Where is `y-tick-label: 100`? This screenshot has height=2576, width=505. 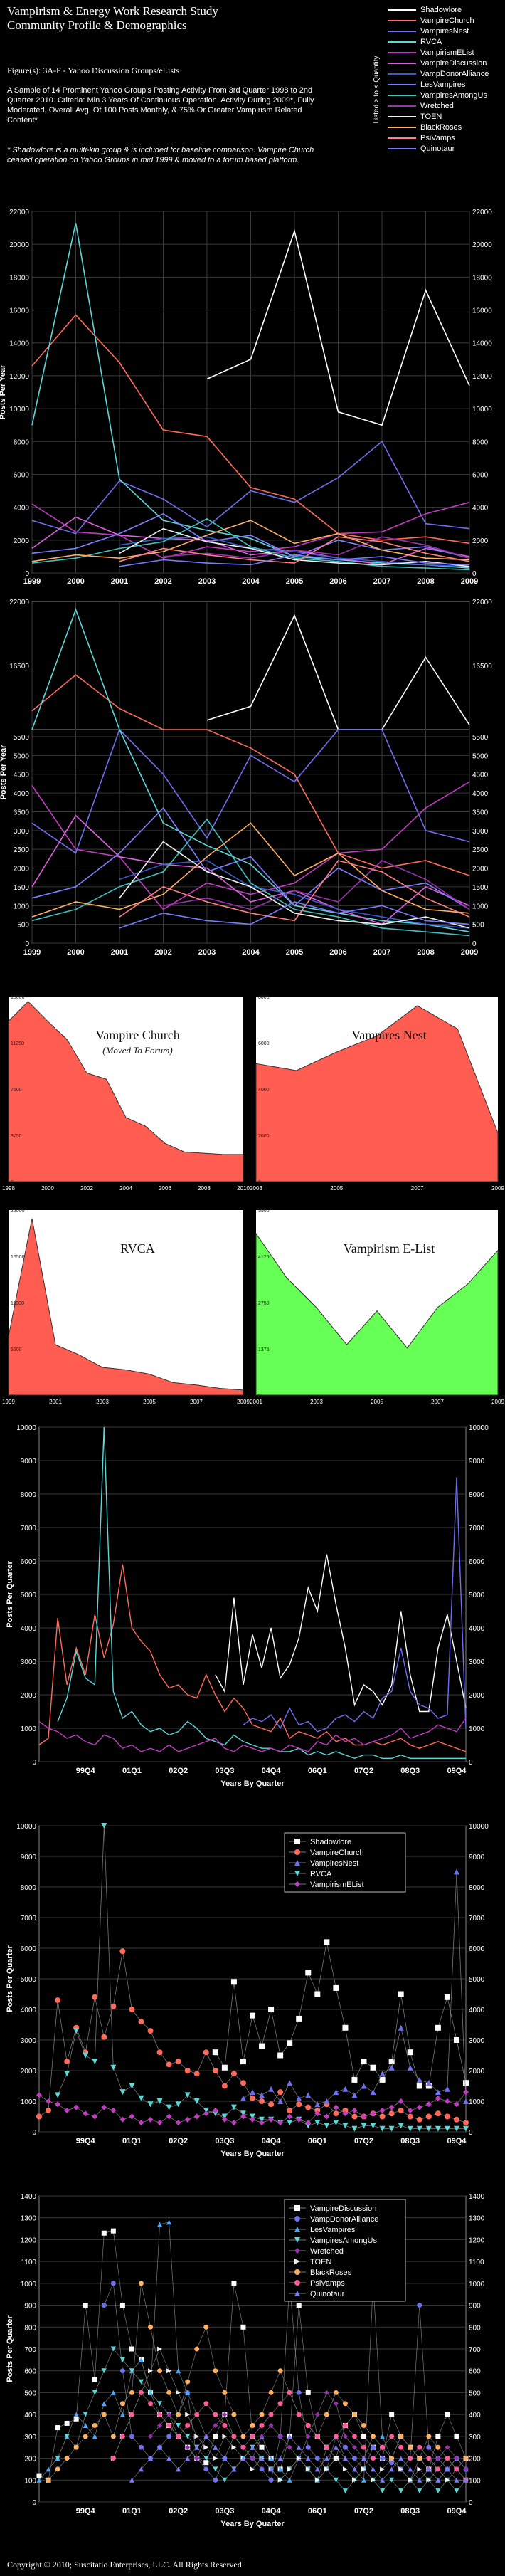
y-tick-label: 100 is located at coordinates (30, 2481).